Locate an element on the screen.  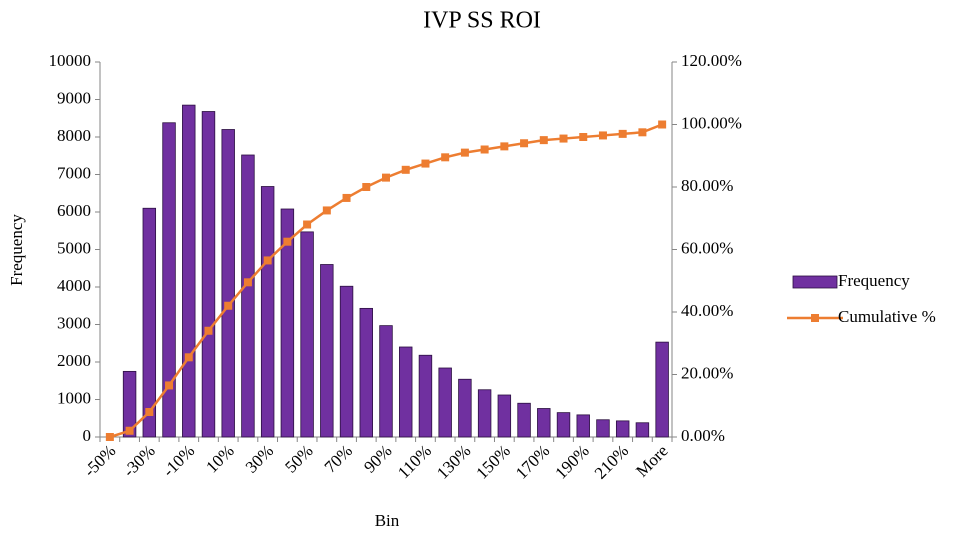
y-tick-label: 10000 is located at coordinates (70, 60).